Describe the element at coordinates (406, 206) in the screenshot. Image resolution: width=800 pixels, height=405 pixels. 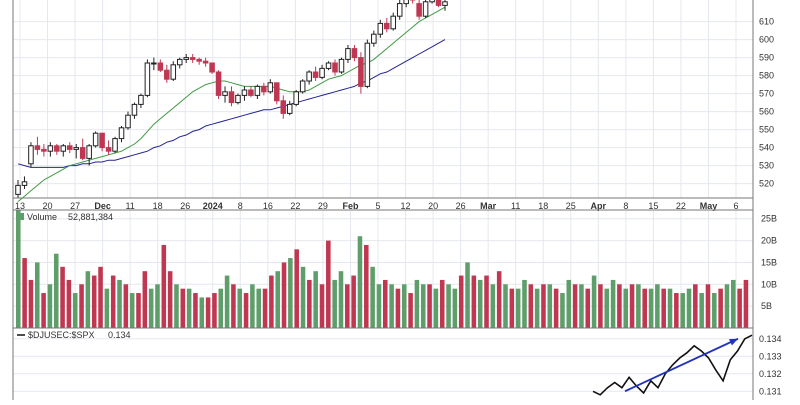
I see `date-tick-label: 12` at that location.